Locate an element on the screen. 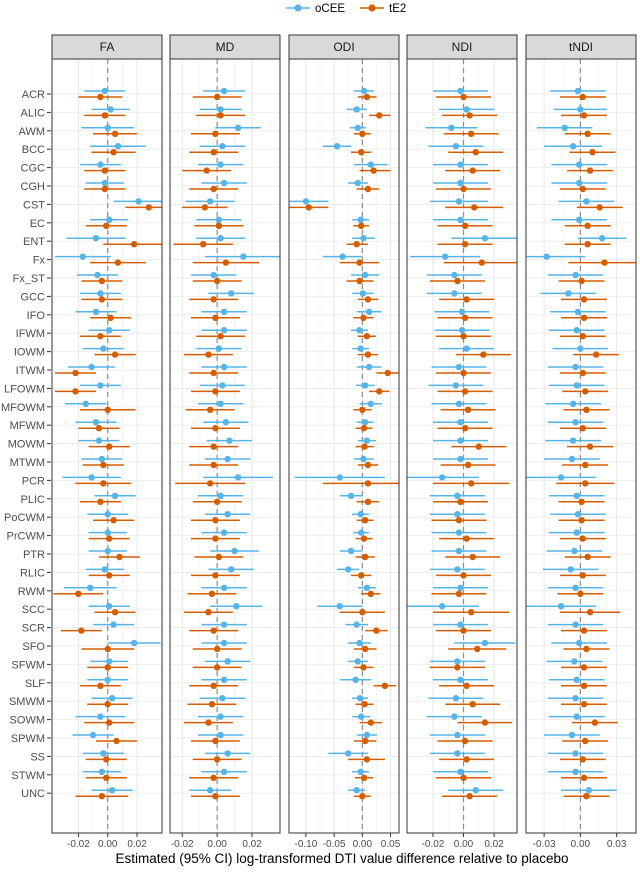 The image size is (640, 875). x-tick-label: 0.00 is located at coordinates (108, 844).